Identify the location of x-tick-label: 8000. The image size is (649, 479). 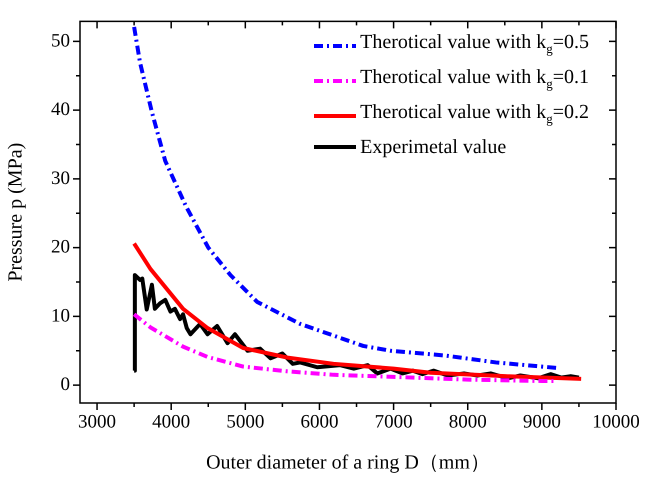
(467, 421).